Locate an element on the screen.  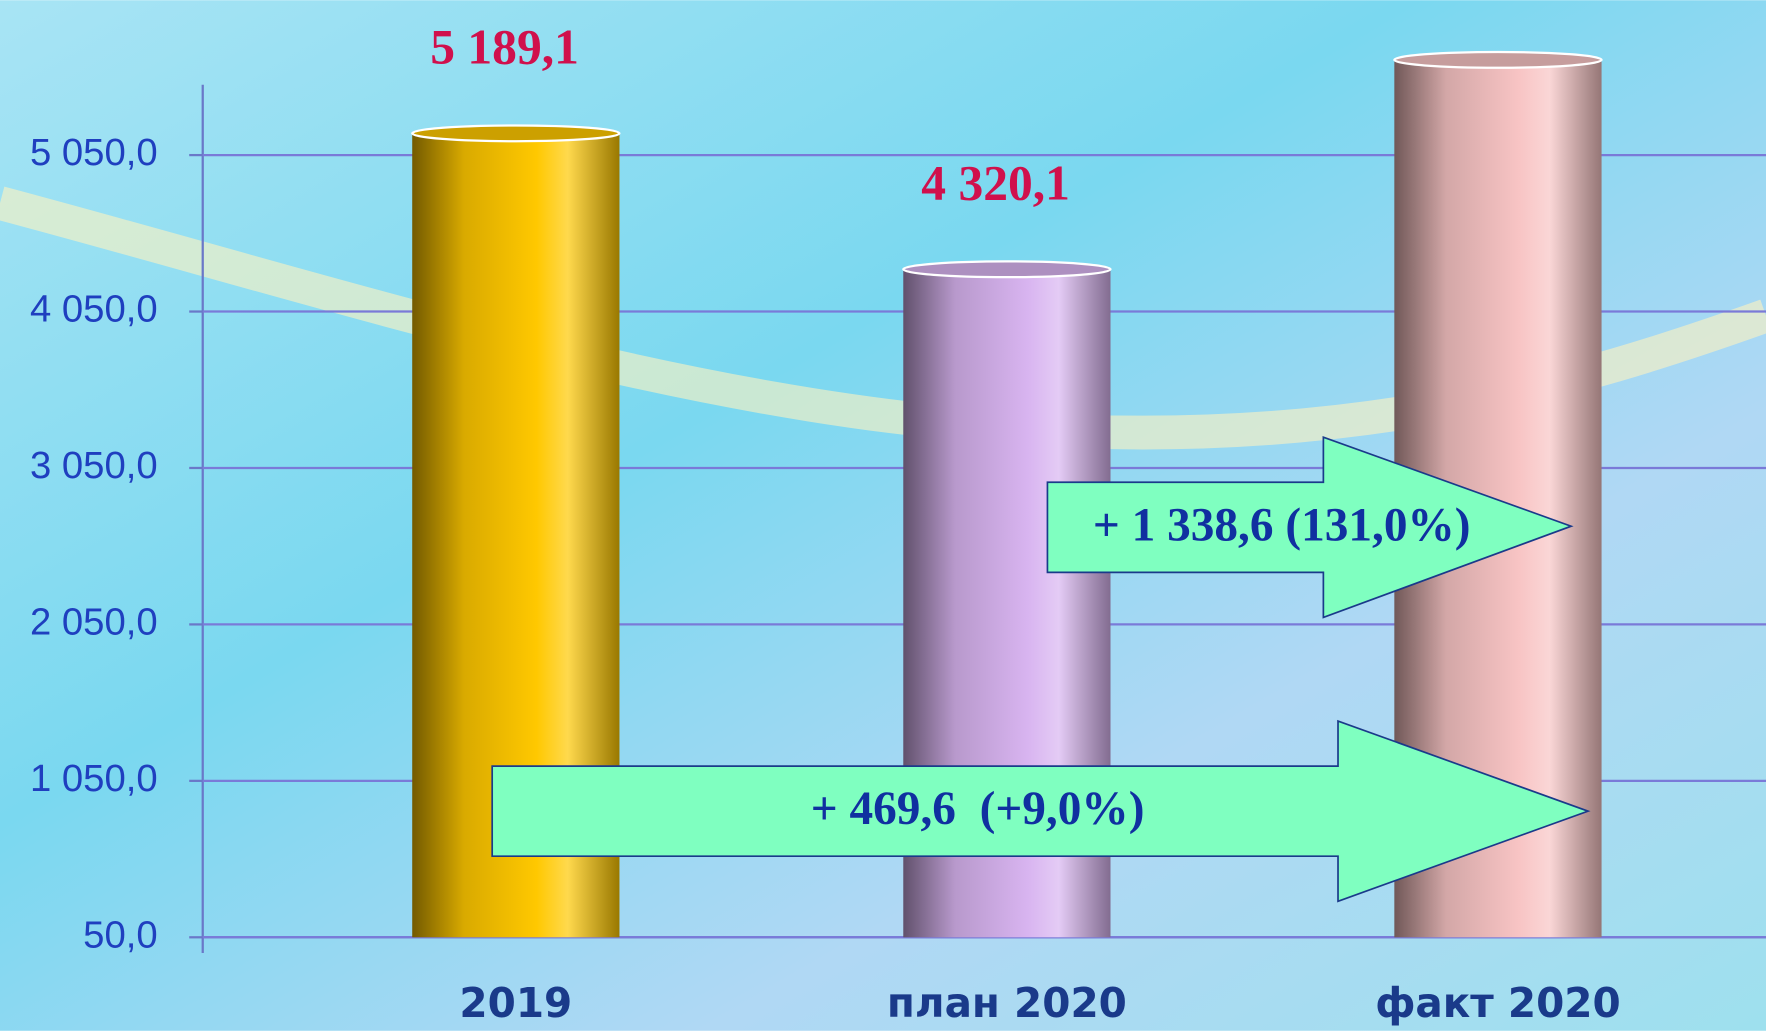
y-tick-label: 4 050,0 is located at coordinates (94, 309).